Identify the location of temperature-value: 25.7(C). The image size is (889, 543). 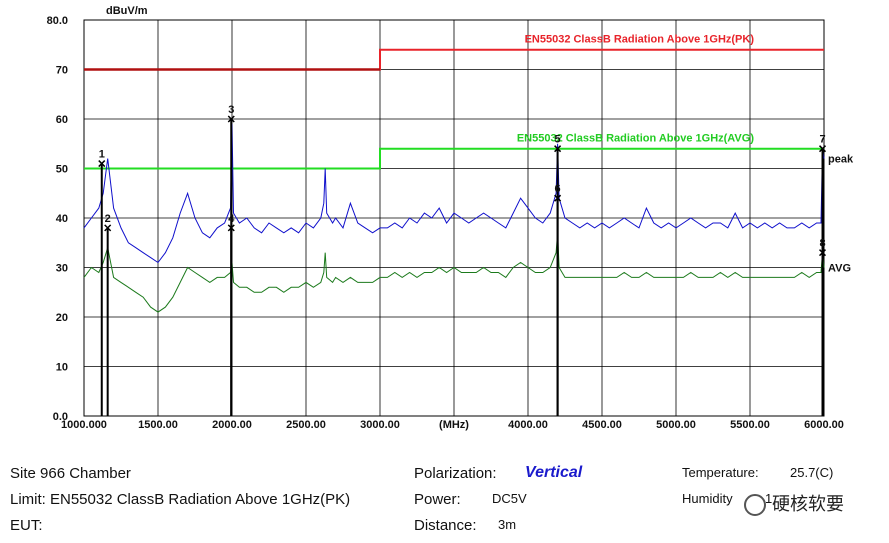
(812, 472).